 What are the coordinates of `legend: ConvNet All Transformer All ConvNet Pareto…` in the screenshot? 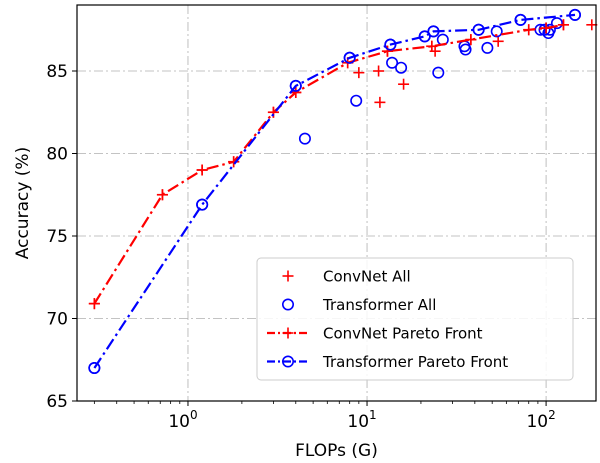 It's located at (415, 319).